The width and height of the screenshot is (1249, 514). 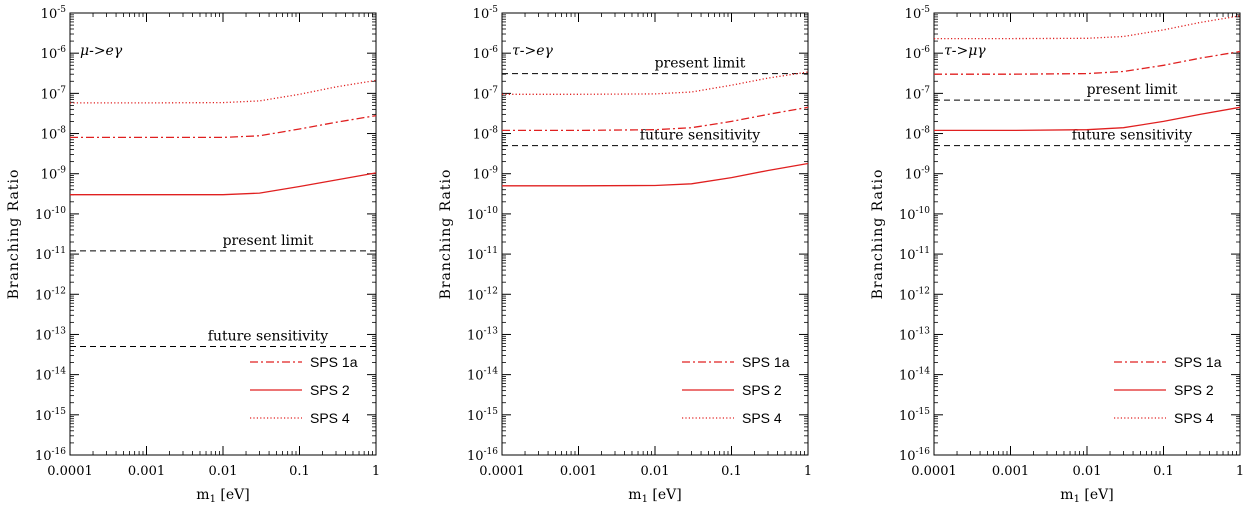 What do you see at coordinates (101, 51) in the screenshot?
I see `panel-title: μ->eγ` at bounding box center [101, 51].